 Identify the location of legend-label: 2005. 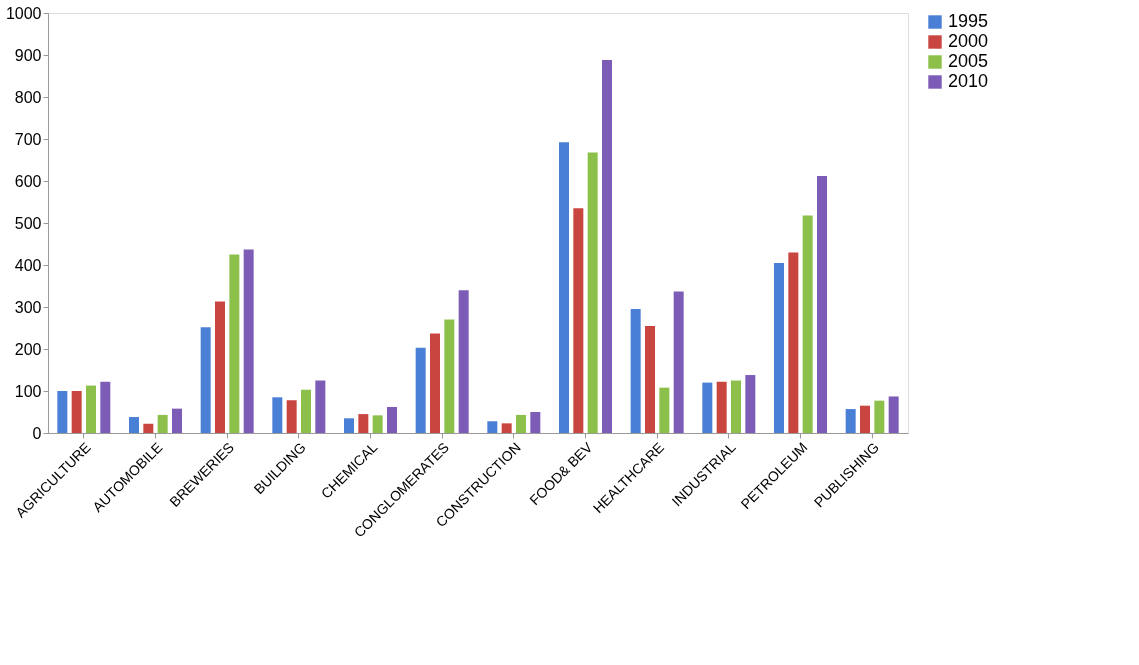
(968, 61).